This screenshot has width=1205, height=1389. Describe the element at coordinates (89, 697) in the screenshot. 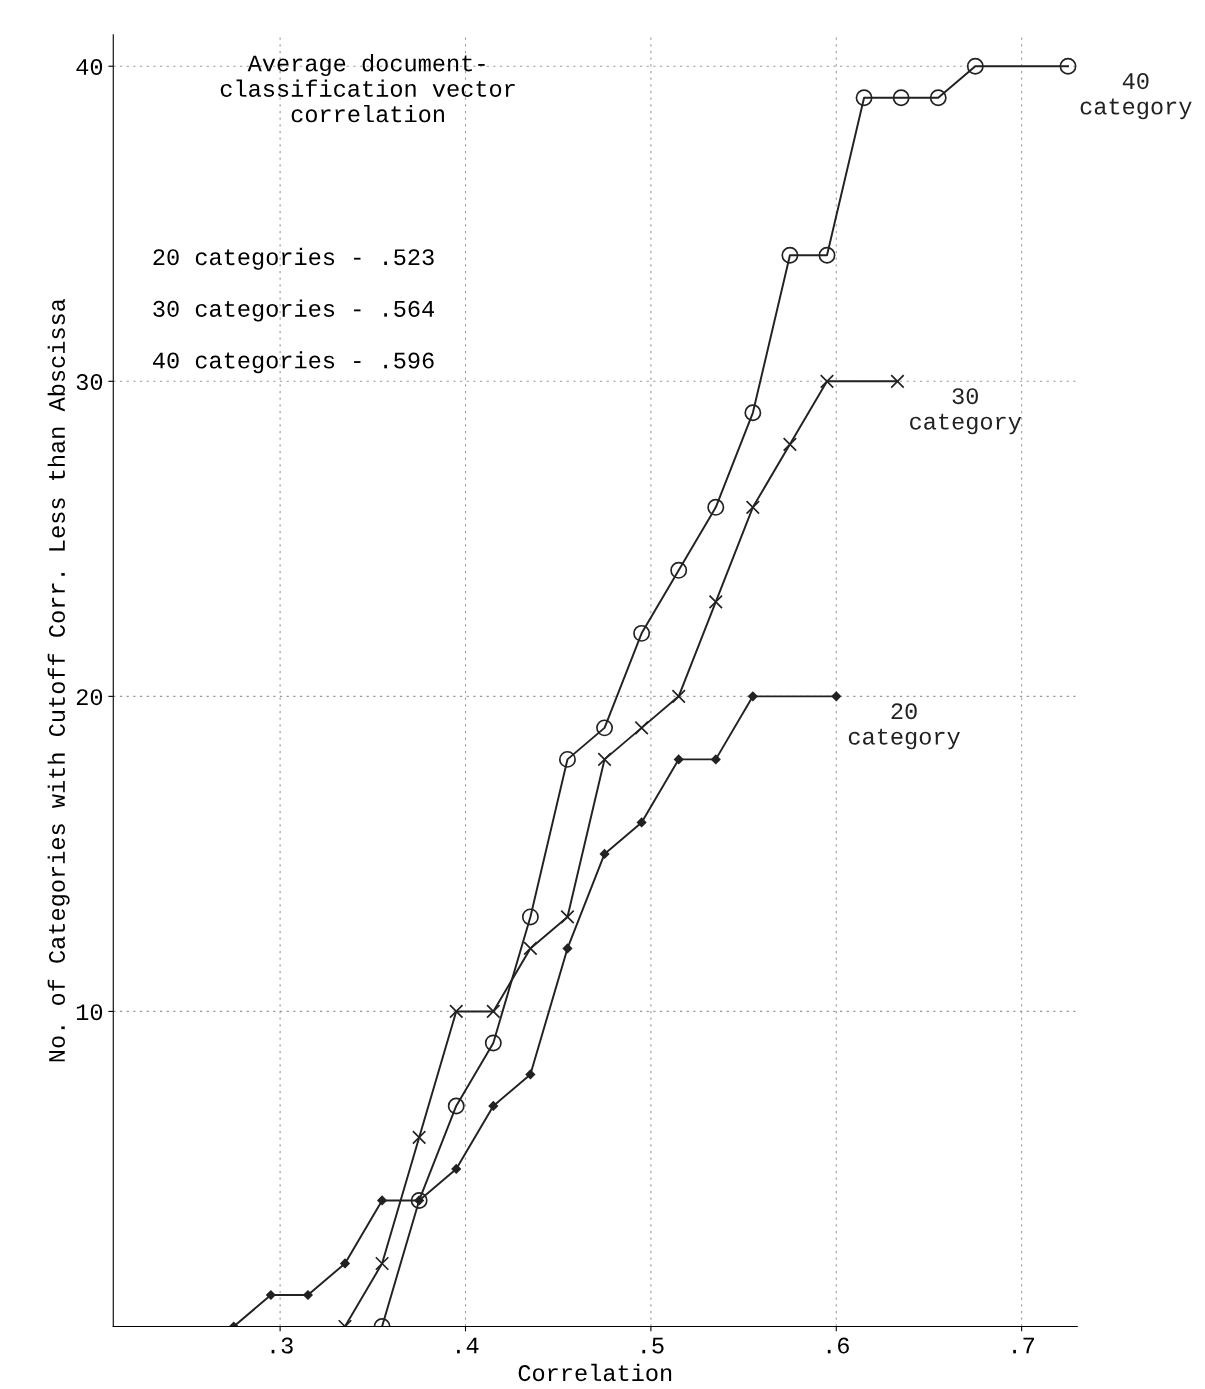

I see `y-tick-label: 20` at that location.